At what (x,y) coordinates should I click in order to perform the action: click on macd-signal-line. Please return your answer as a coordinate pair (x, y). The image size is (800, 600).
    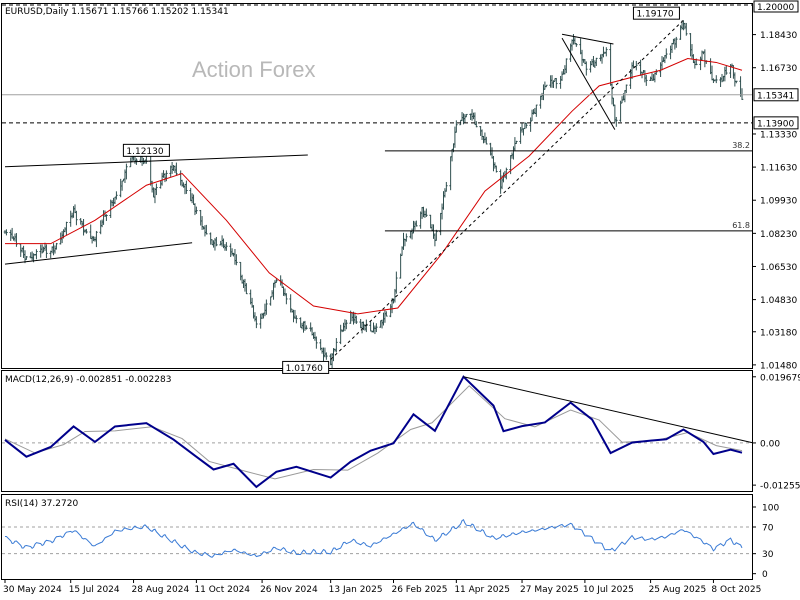
    Looking at the image, I should click on (373, 432).